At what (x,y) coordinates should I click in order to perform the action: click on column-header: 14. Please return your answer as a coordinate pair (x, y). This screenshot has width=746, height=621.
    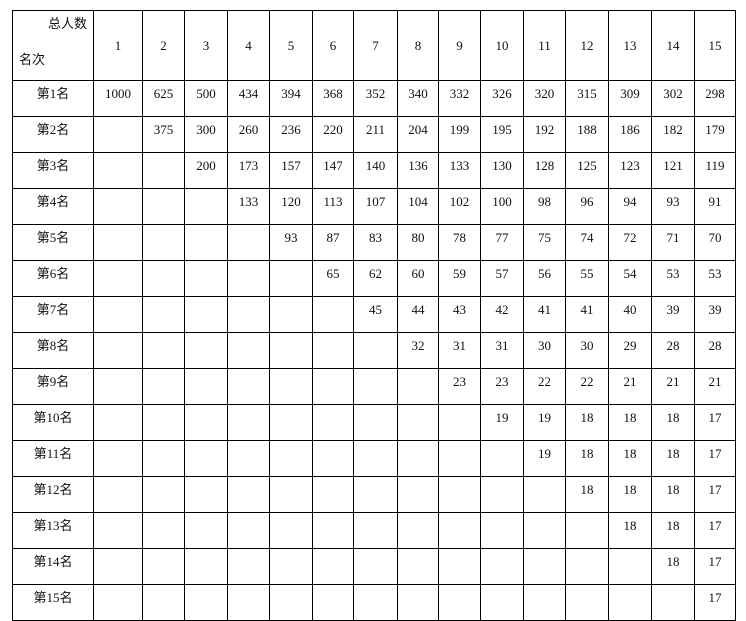
    Looking at the image, I should click on (673, 45).